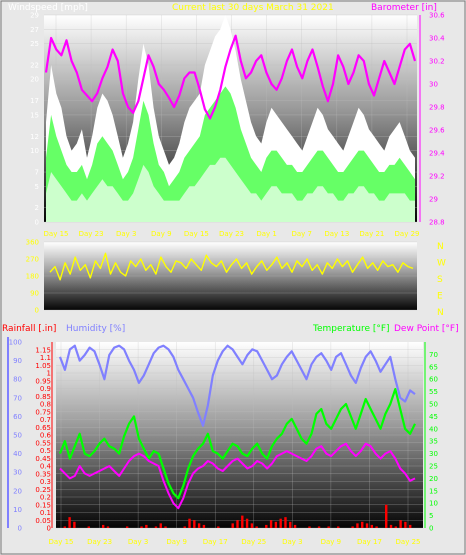 This screenshot has width=466, height=555. Describe the element at coordinates (433, 380) in the screenshot. I see `temperature-tick-label: 60` at that location.